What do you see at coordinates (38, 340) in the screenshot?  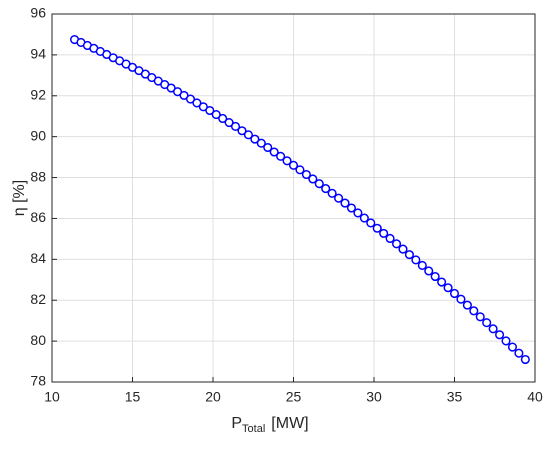 I see `y-tick-label: 80` at bounding box center [38, 340].